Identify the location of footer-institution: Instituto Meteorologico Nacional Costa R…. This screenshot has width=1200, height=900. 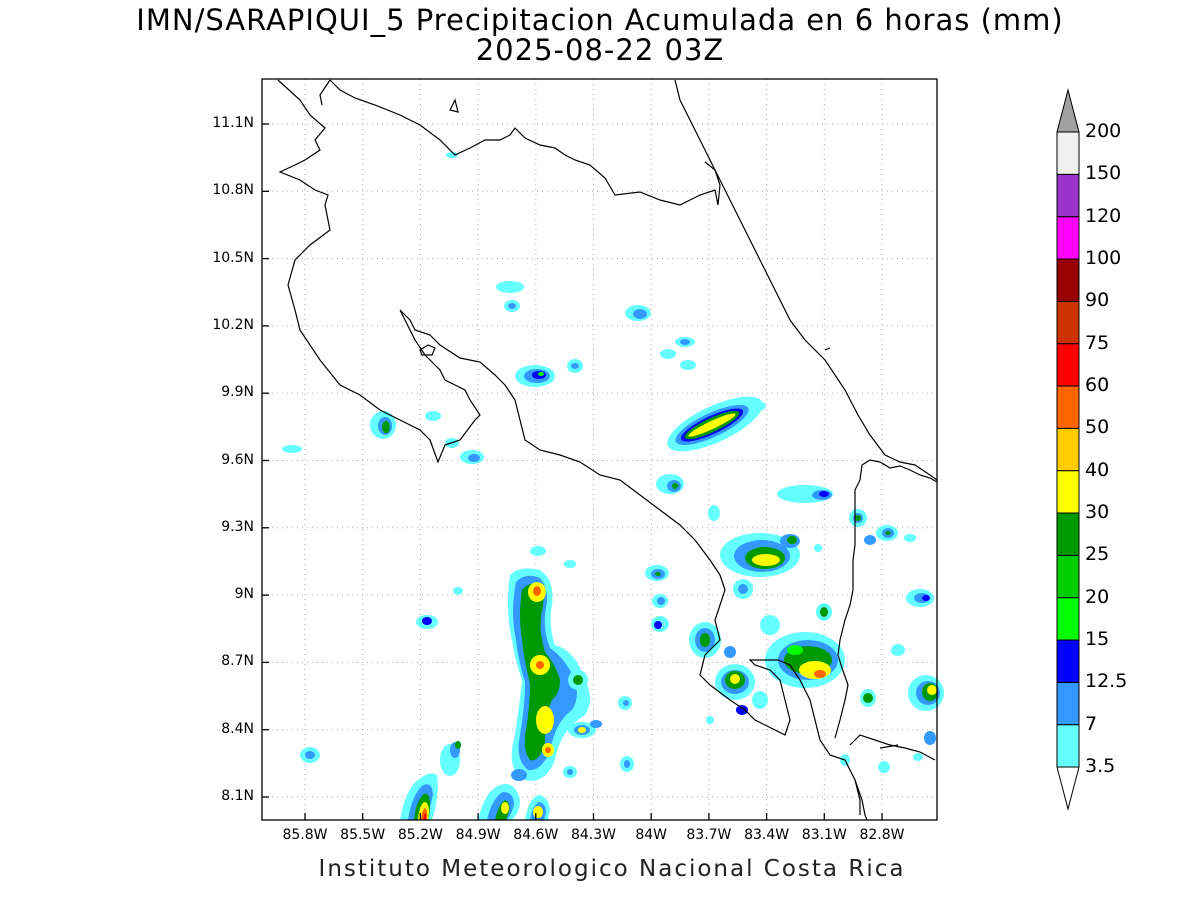
(612, 869).